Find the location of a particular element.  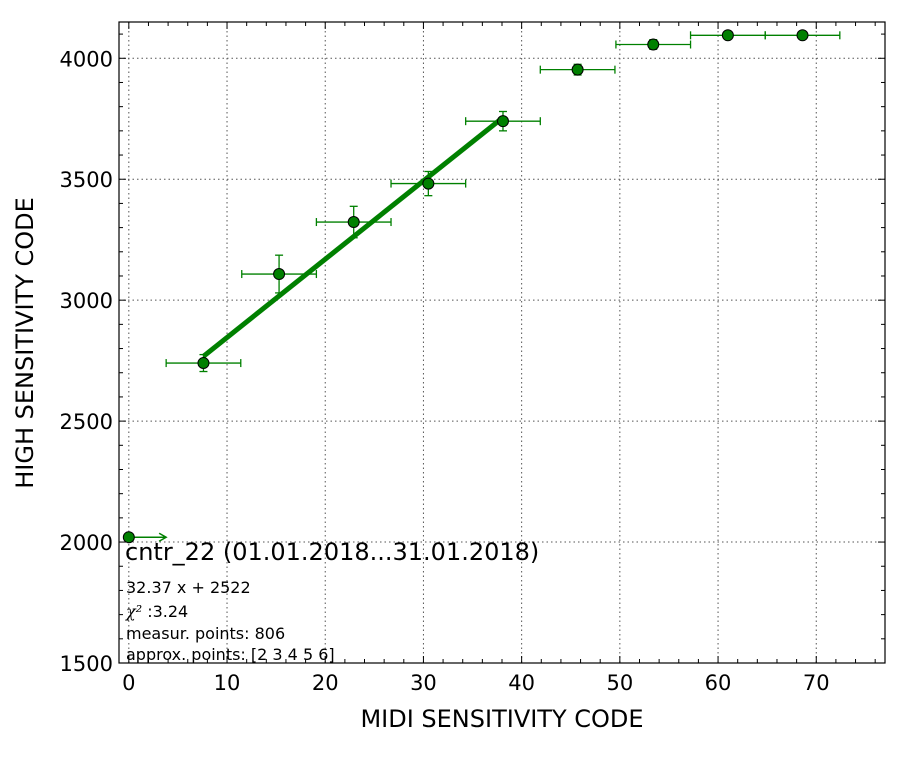

annotation-equation: 32.37 x + 2522 is located at coordinates (188, 587).